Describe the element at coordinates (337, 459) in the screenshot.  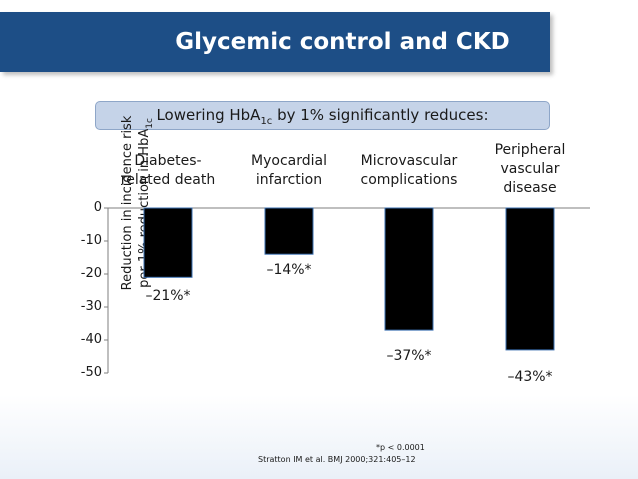
I see `citation: Stratton IM et al. BMJ 2000;321:405–12` at that location.